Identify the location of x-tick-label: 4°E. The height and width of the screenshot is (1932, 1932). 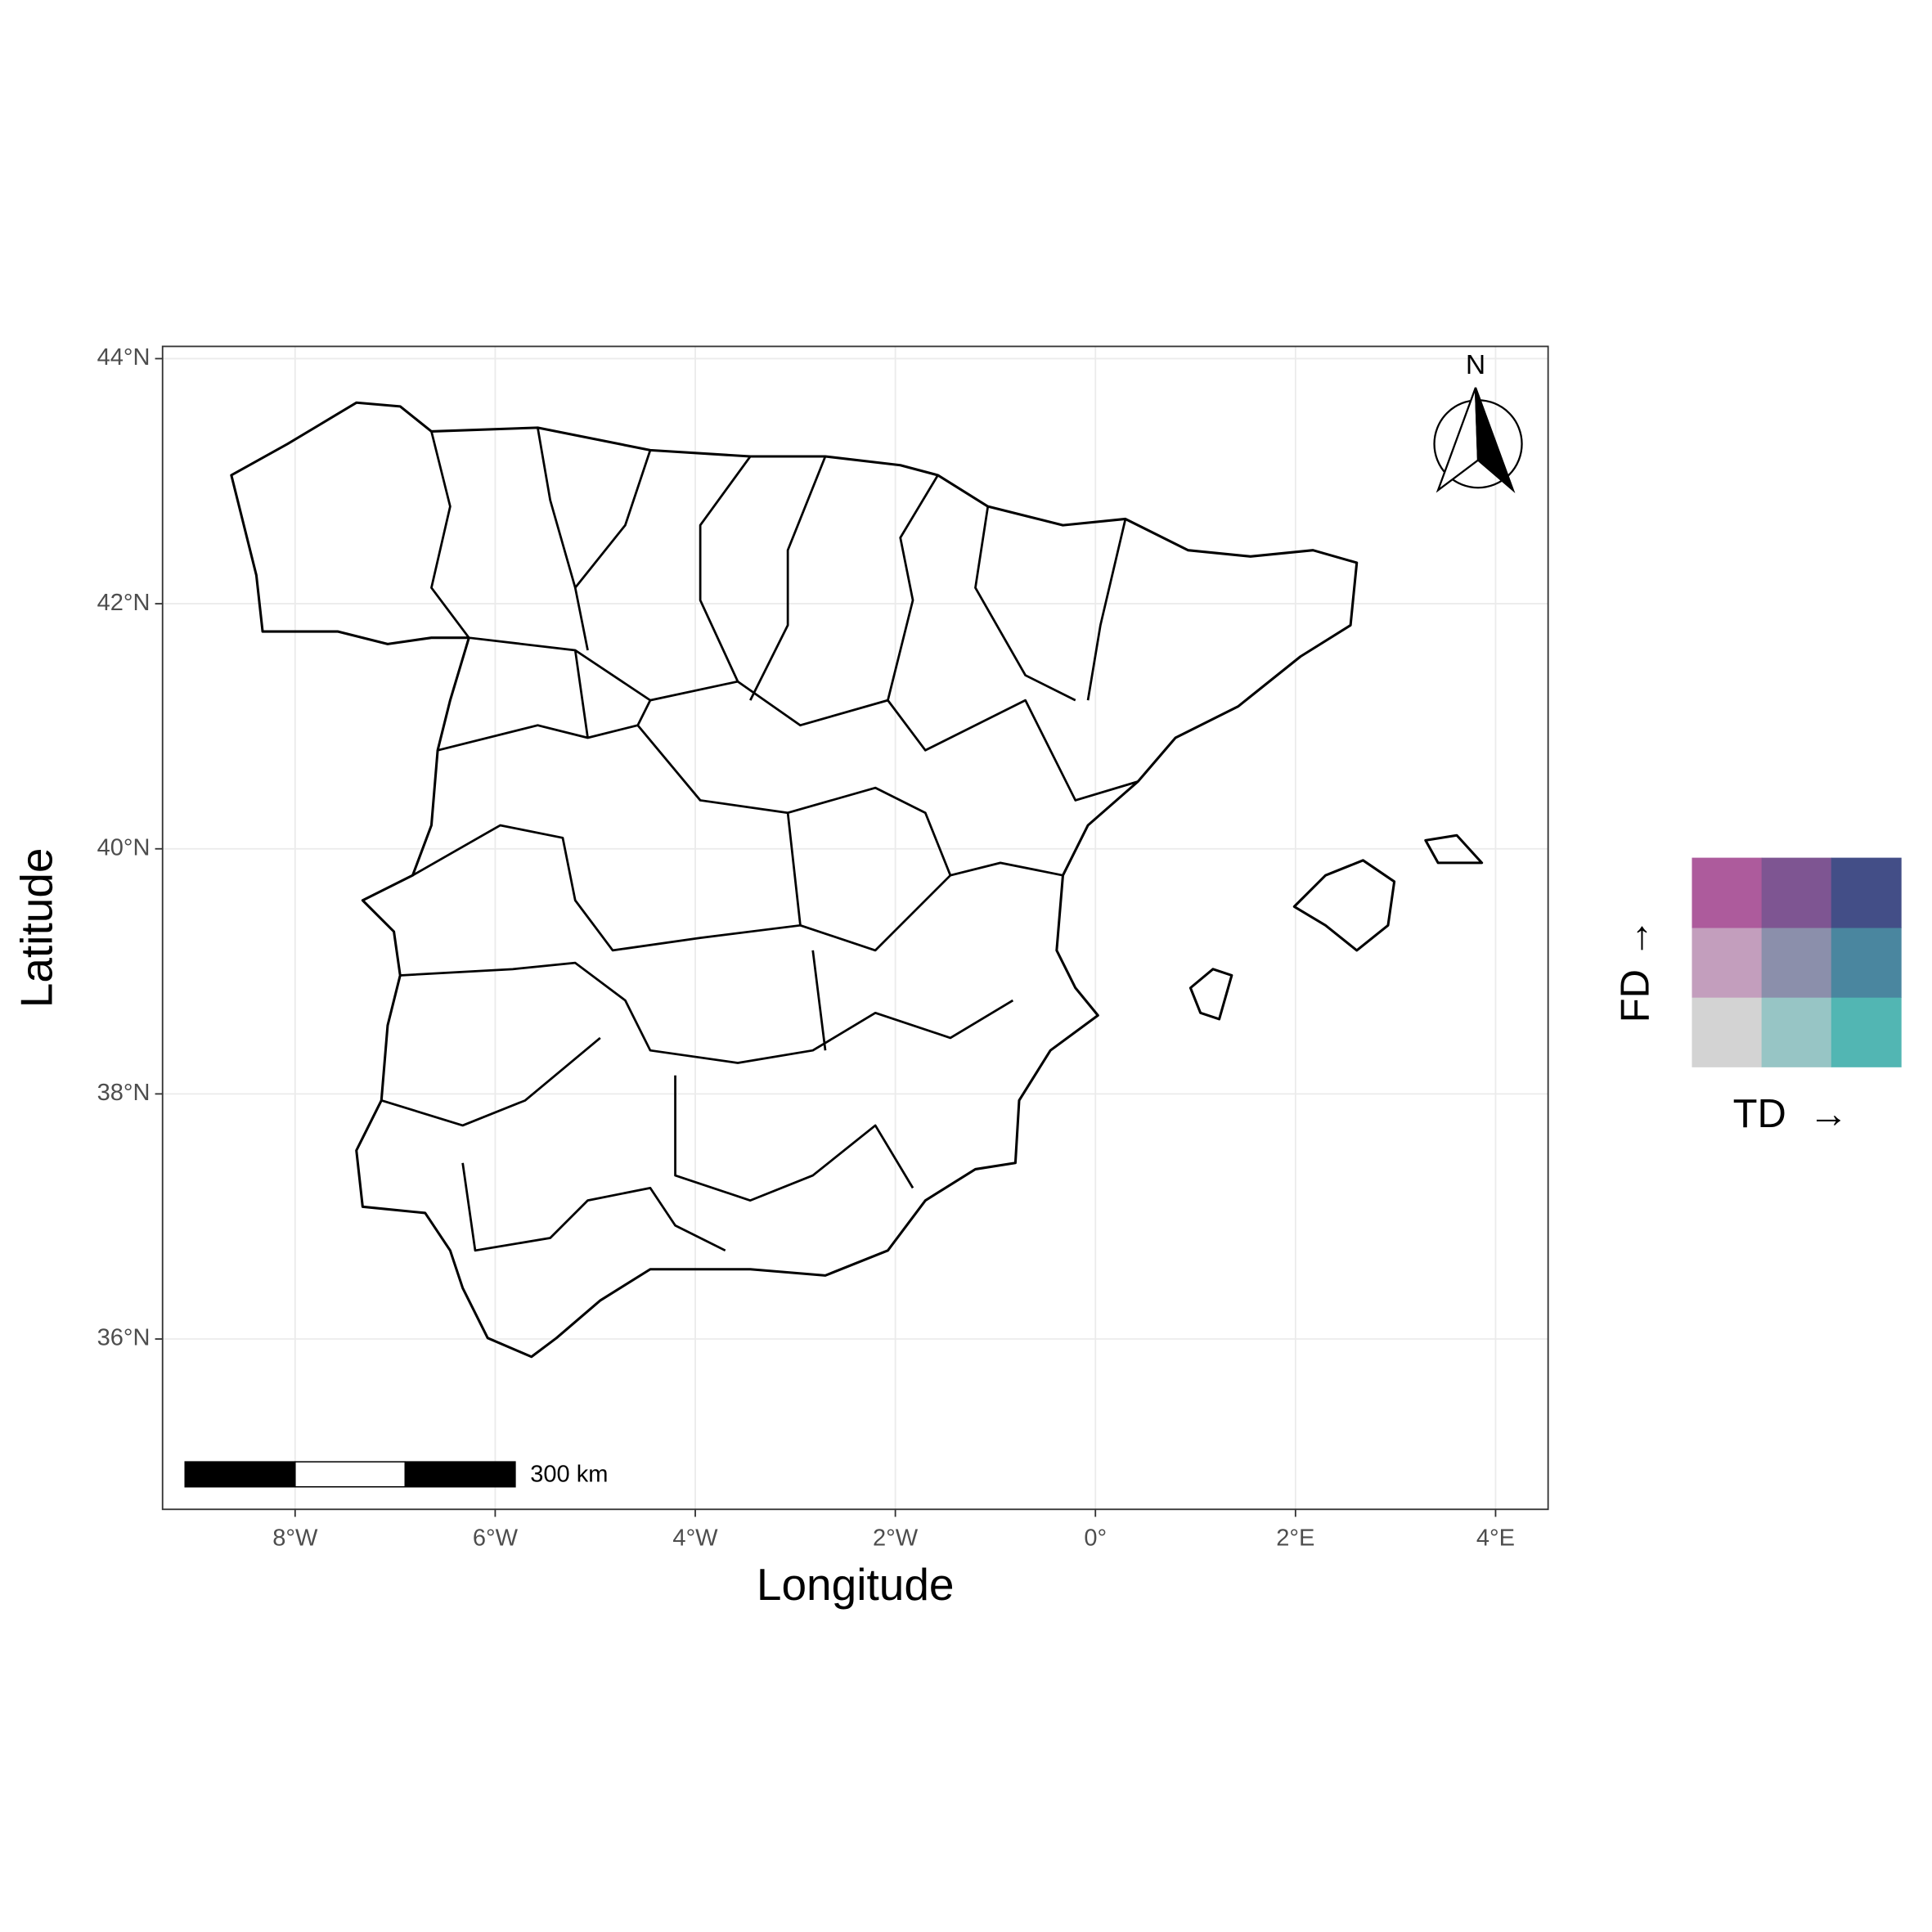
(1495, 1539).